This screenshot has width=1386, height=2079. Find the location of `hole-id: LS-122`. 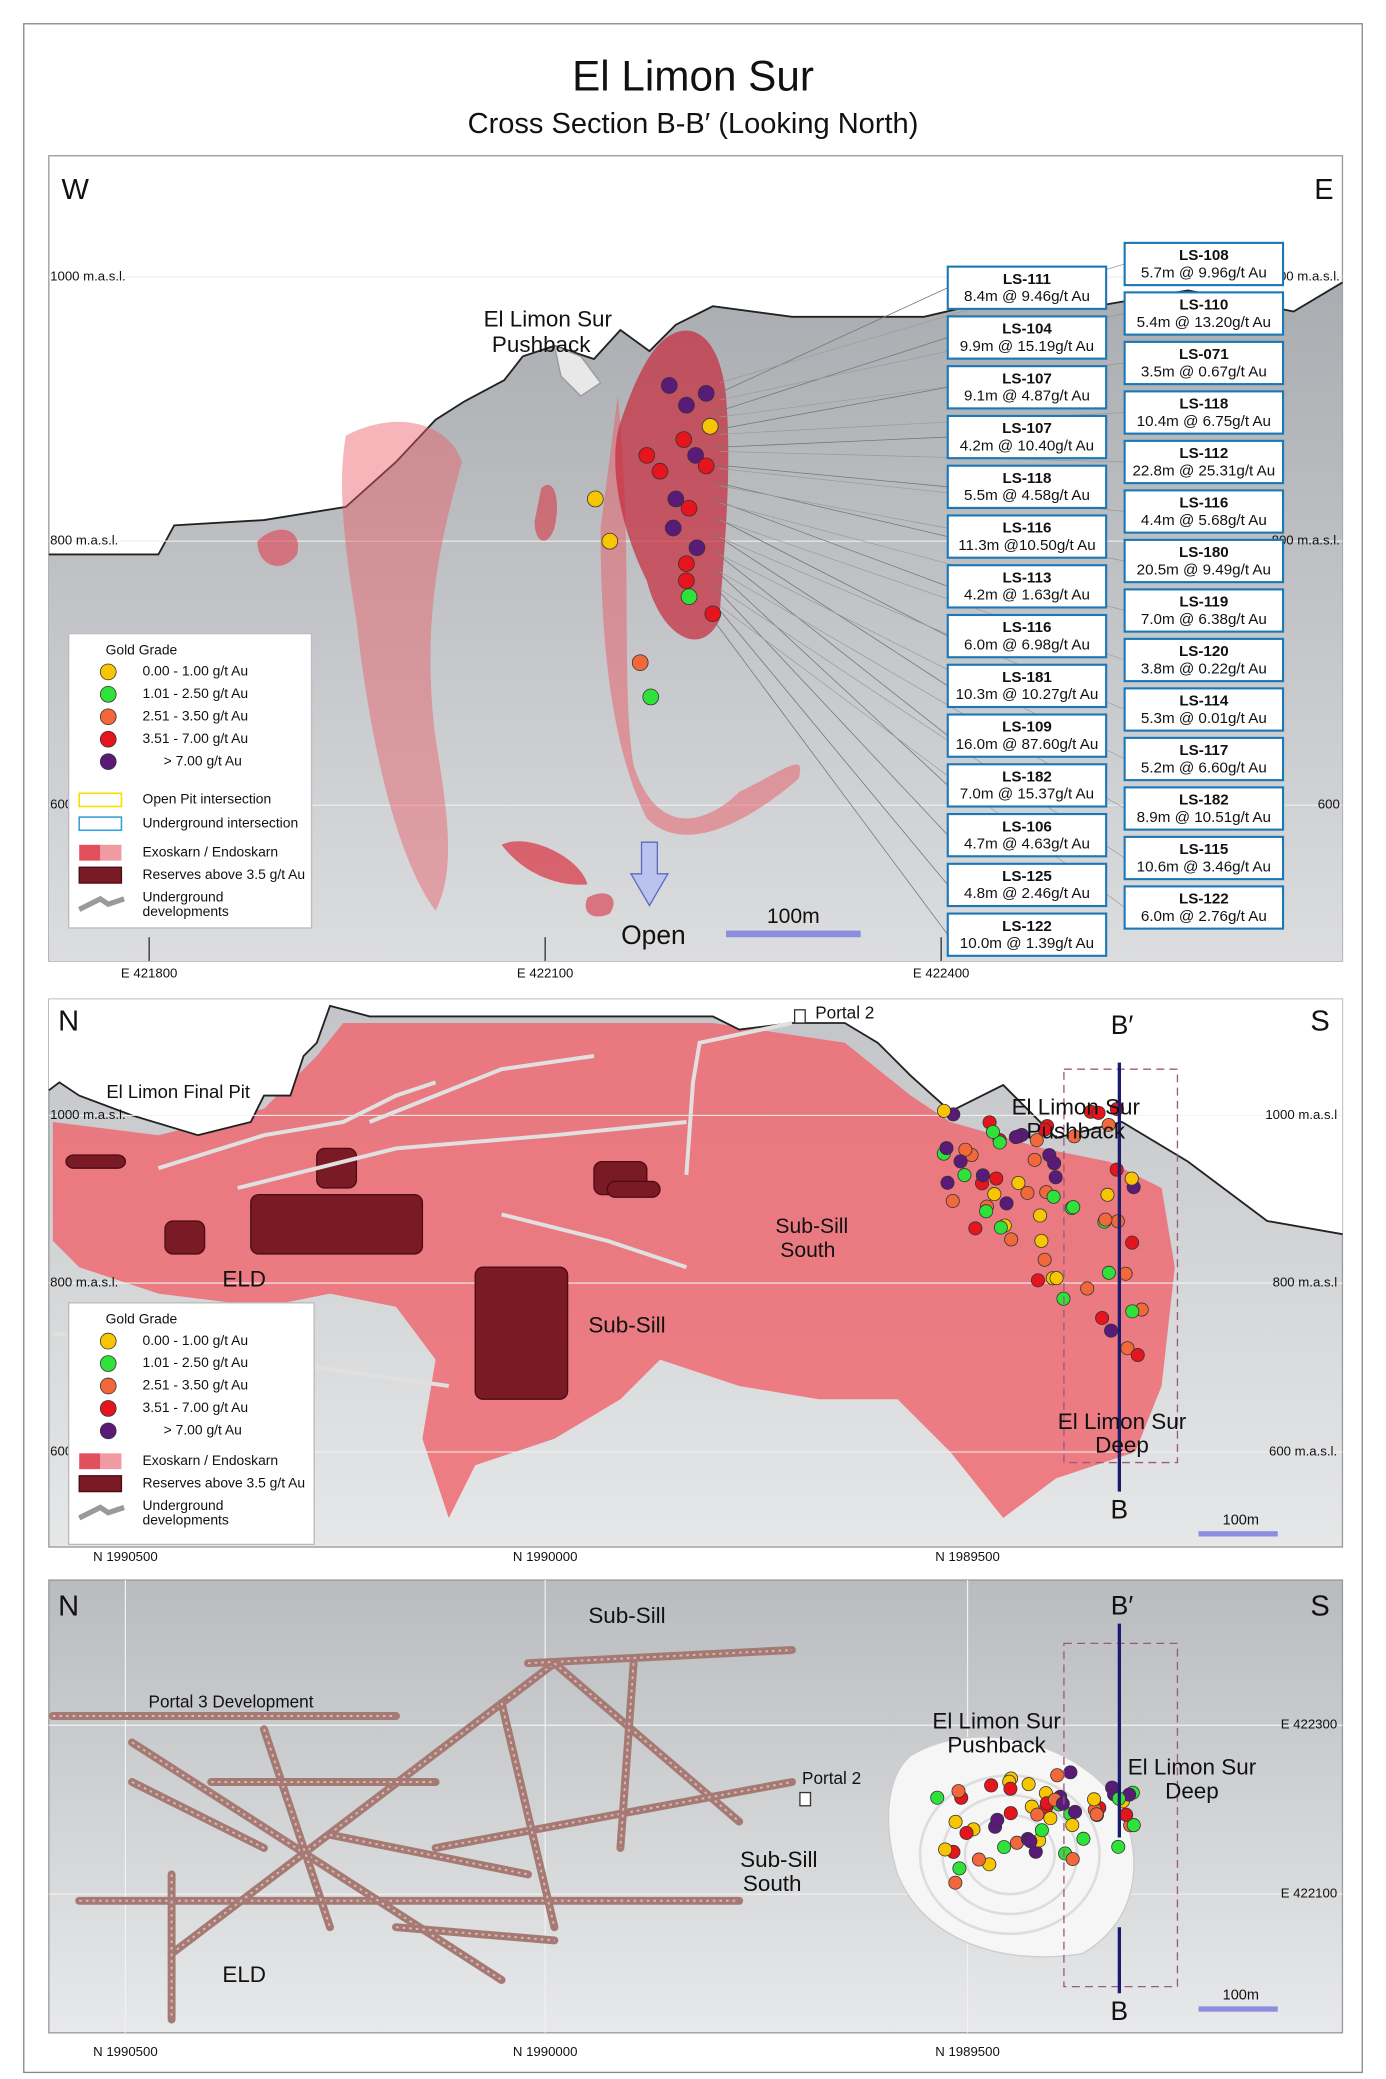

hole-id: LS-122 is located at coordinates (1027, 926).